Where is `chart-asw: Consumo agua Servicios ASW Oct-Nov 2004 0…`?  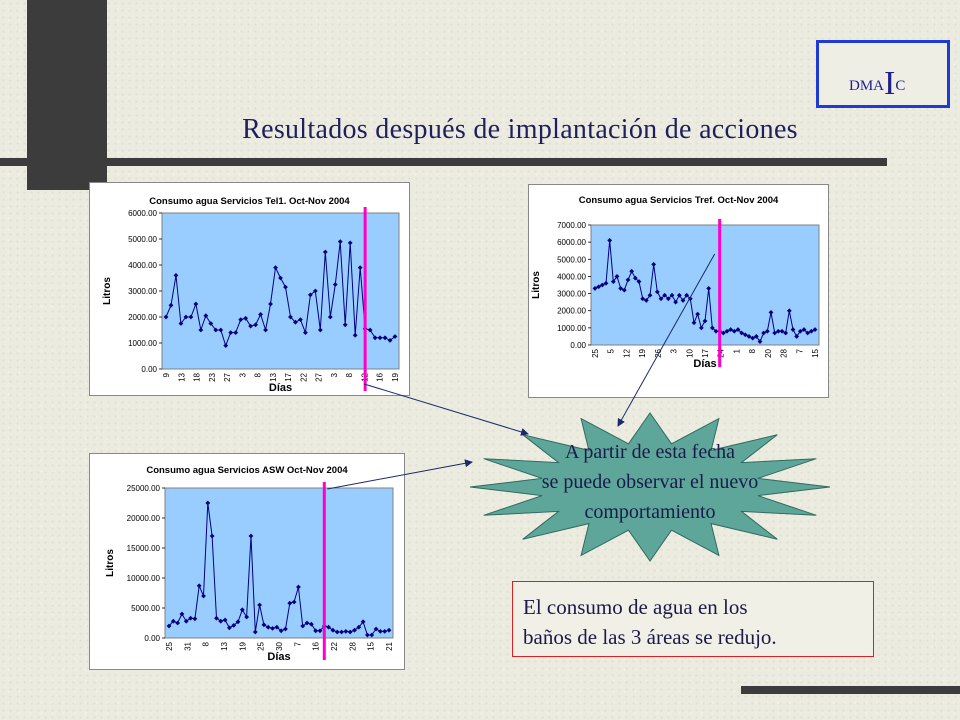 chart-asw: Consumo agua Servicios ASW Oct-Nov 2004 0… is located at coordinates (247, 561).